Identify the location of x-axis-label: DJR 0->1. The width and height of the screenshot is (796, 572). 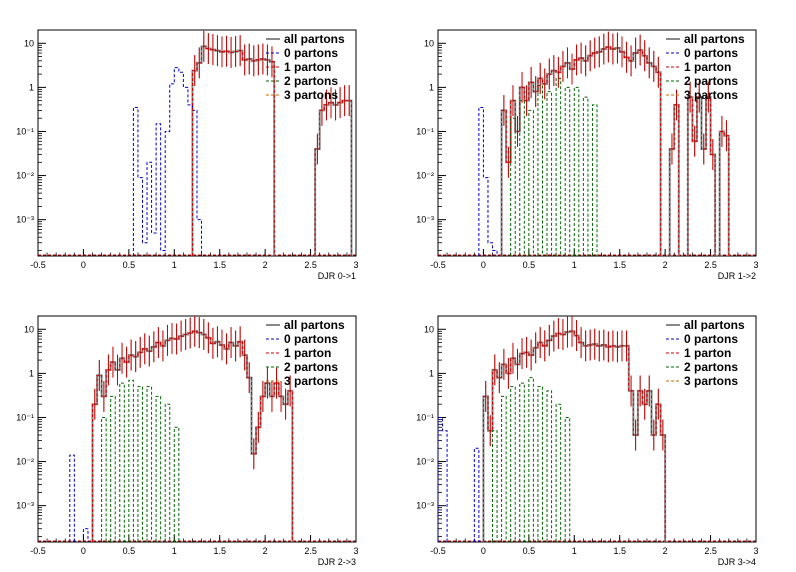
(337, 276).